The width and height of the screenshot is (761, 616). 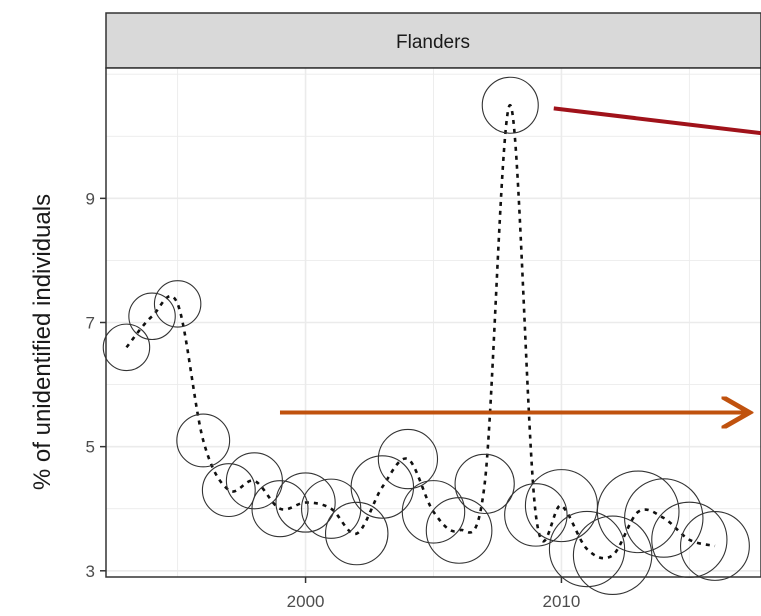 I want to click on y-tick-label: 9, so click(x=90, y=198).